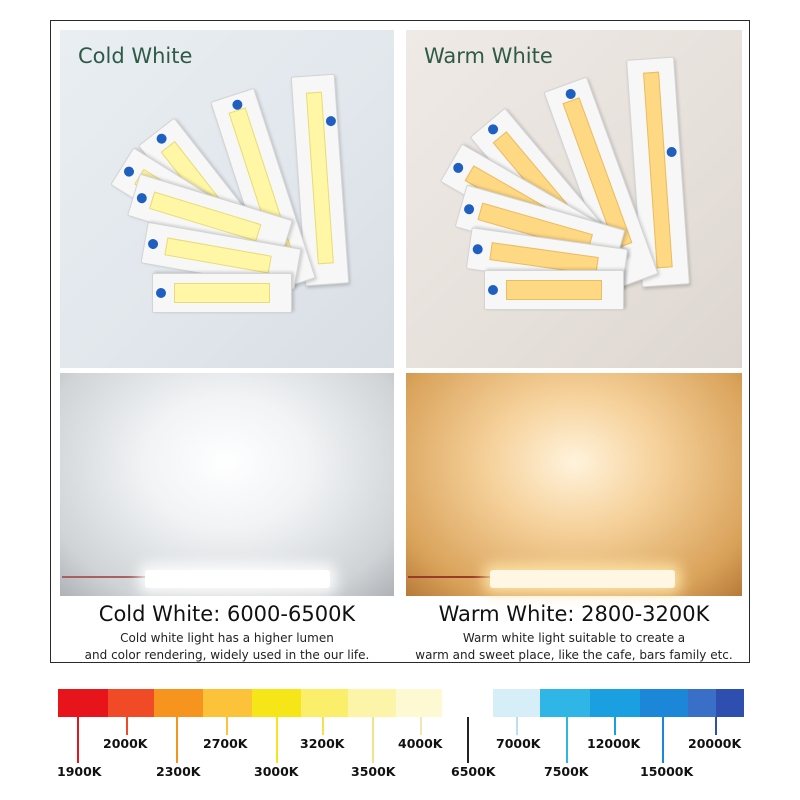 The width and height of the screenshot is (800, 800). I want to click on temp-label-20000k: 20000K, so click(715, 743).